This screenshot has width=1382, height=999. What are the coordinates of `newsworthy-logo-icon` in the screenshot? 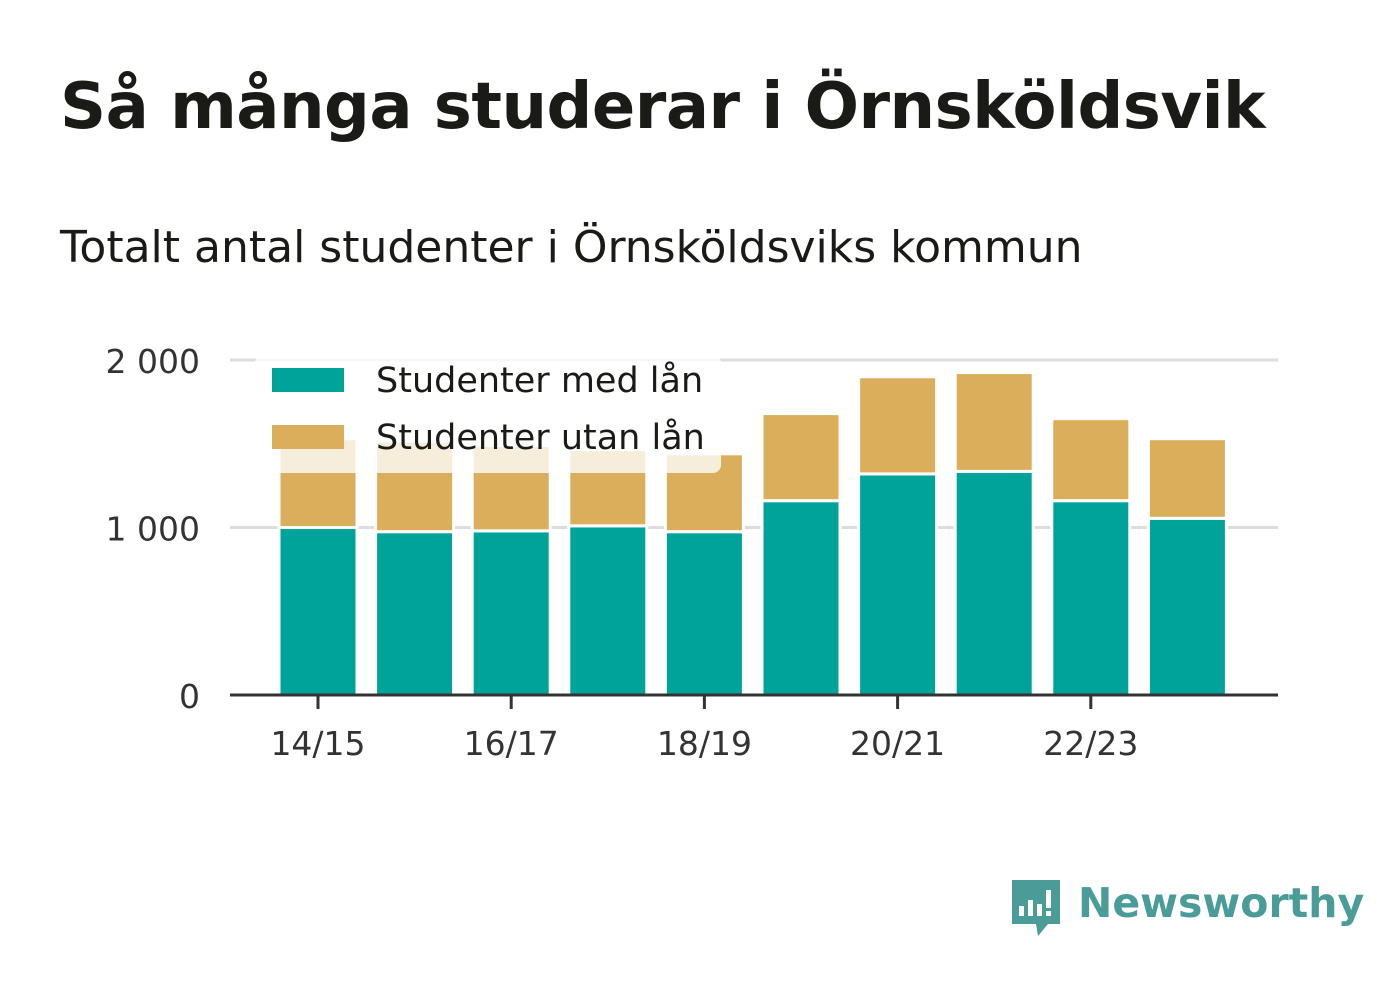 It's located at (1036, 908).